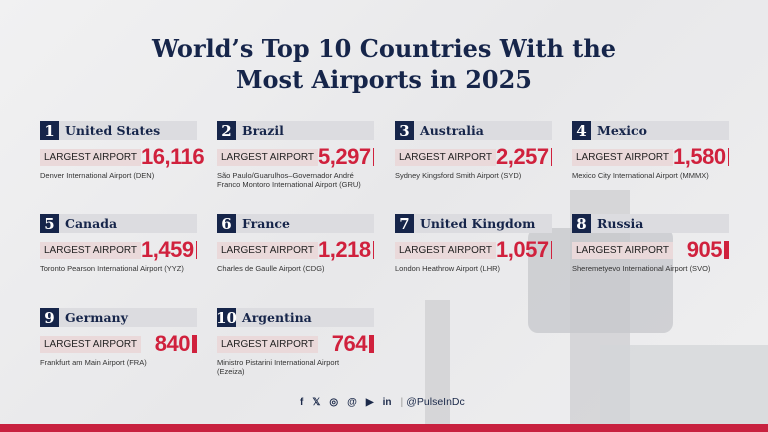 The width and height of the screenshot is (768, 432). I want to click on country-name: Mexico, so click(622, 130).